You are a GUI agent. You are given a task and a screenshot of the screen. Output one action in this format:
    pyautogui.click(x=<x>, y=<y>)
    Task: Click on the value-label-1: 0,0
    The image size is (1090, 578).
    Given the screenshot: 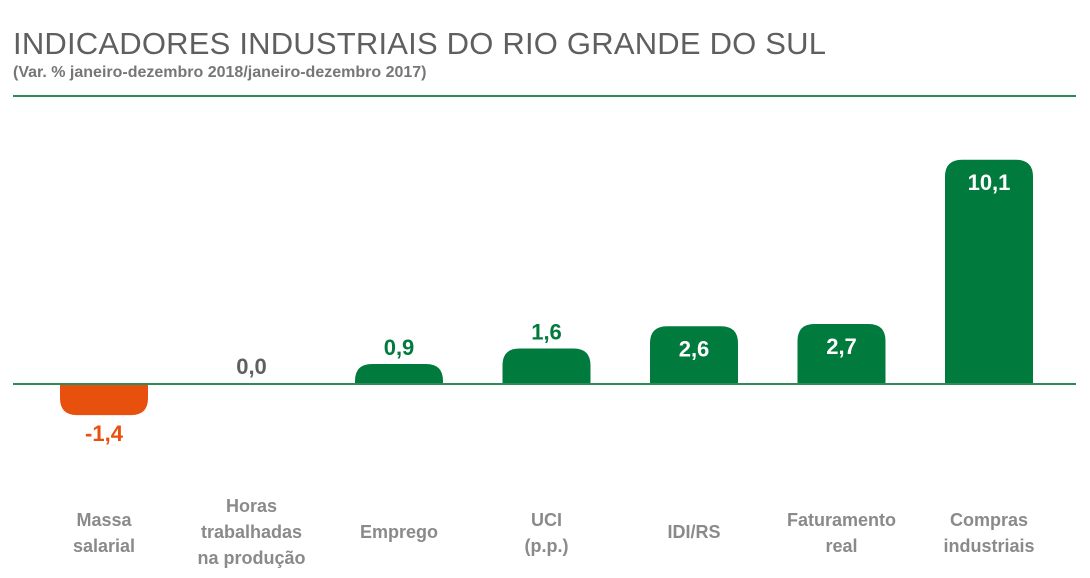 What is the action you would take?
    pyautogui.click(x=251, y=366)
    